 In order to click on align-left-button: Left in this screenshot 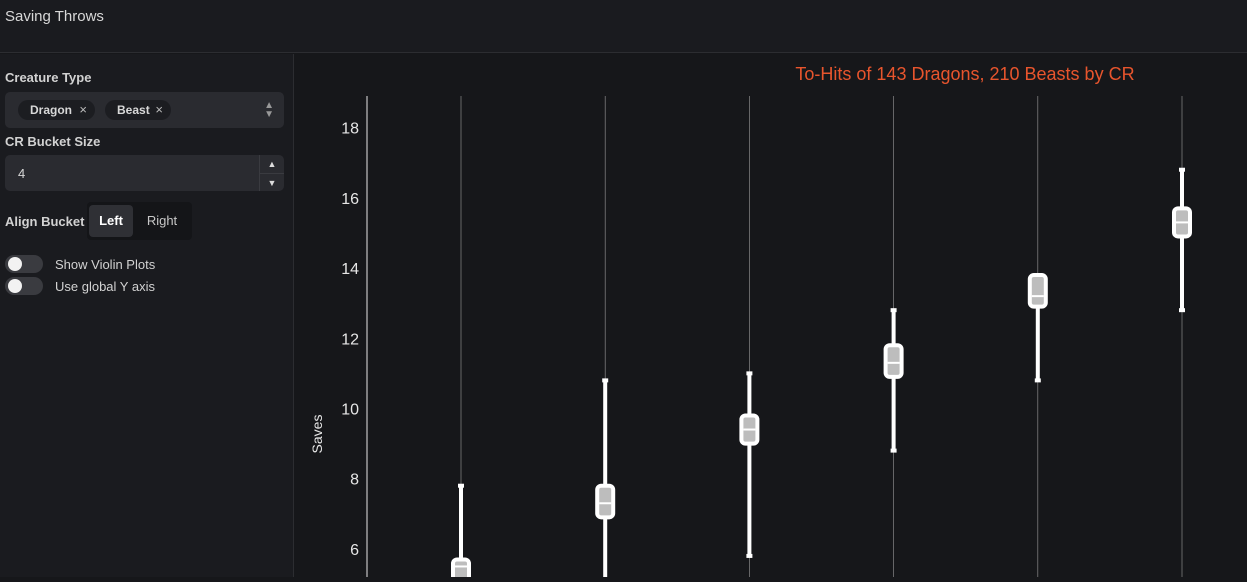, I will do `click(111, 221)`.